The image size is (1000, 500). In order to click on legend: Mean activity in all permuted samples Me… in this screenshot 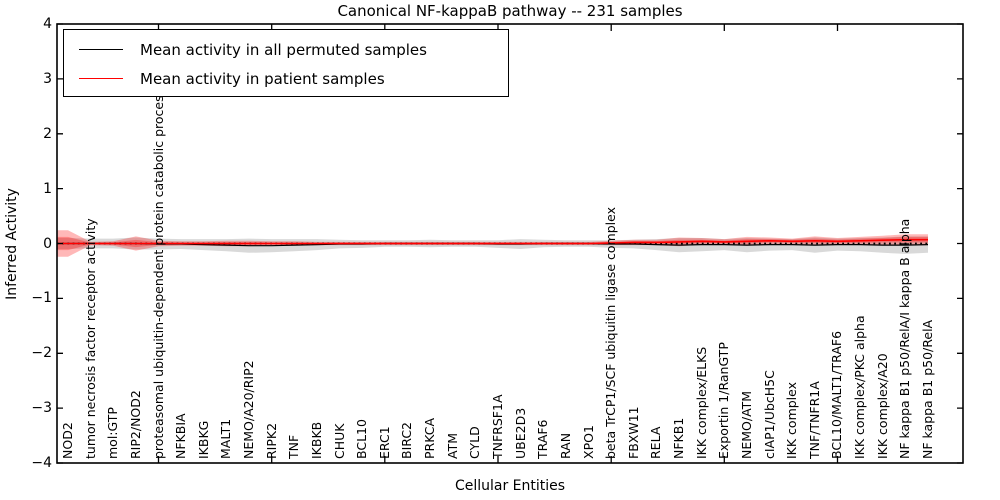, I will do `click(286, 63)`.